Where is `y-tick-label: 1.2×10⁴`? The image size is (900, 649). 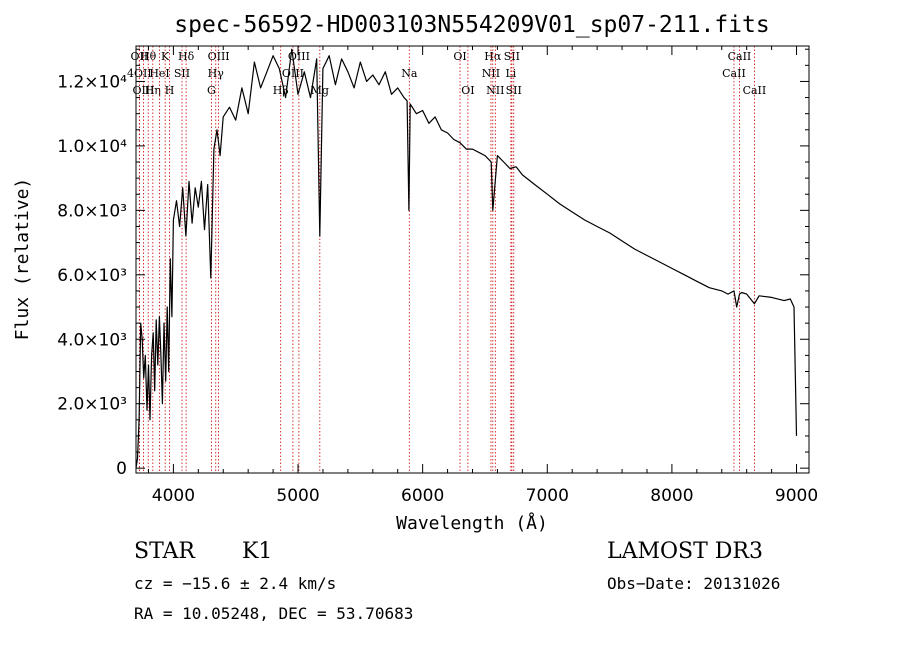 y-tick-label: 1.2×10⁴ is located at coordinates (92, 82).